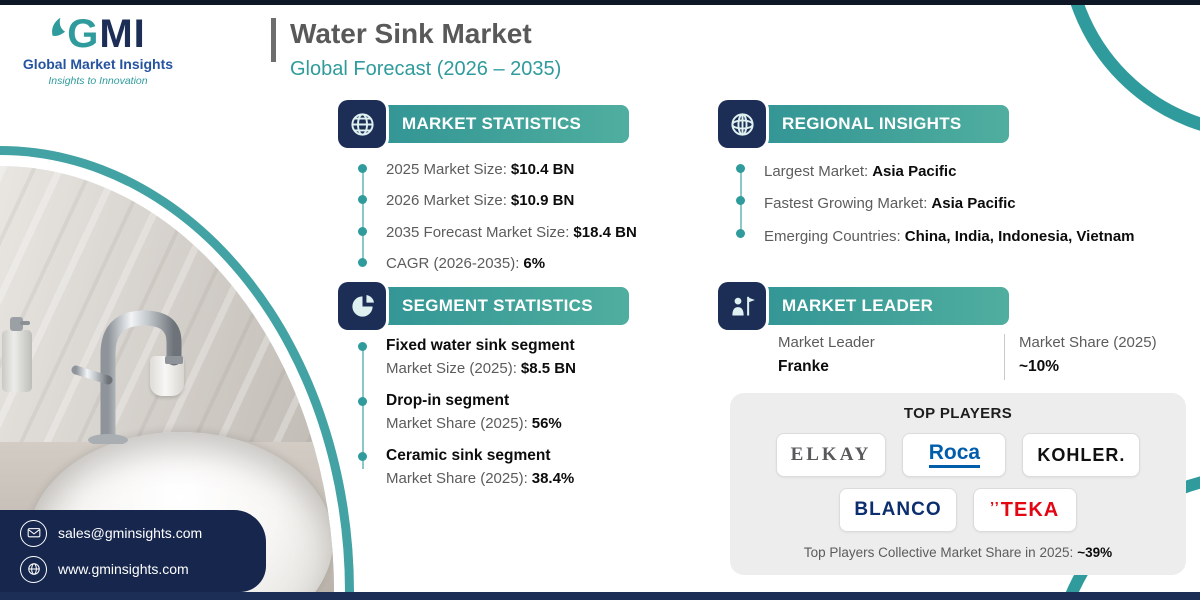 Image resolution: width=1200 pixels, height=600 pixels. What do you see at coordinates (803, 366) in the screenshot?
I see `leader-name: Franke` at bounding box center [803, 366].